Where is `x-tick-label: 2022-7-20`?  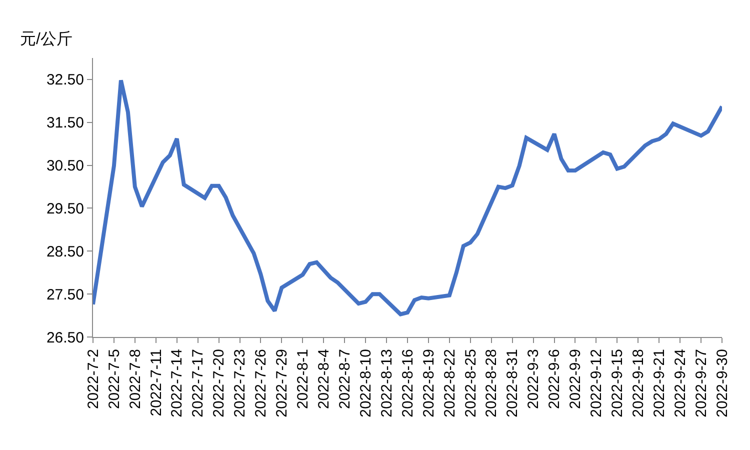
x-tick-label: 2022-7-20 is located at coordinates (219, 383).